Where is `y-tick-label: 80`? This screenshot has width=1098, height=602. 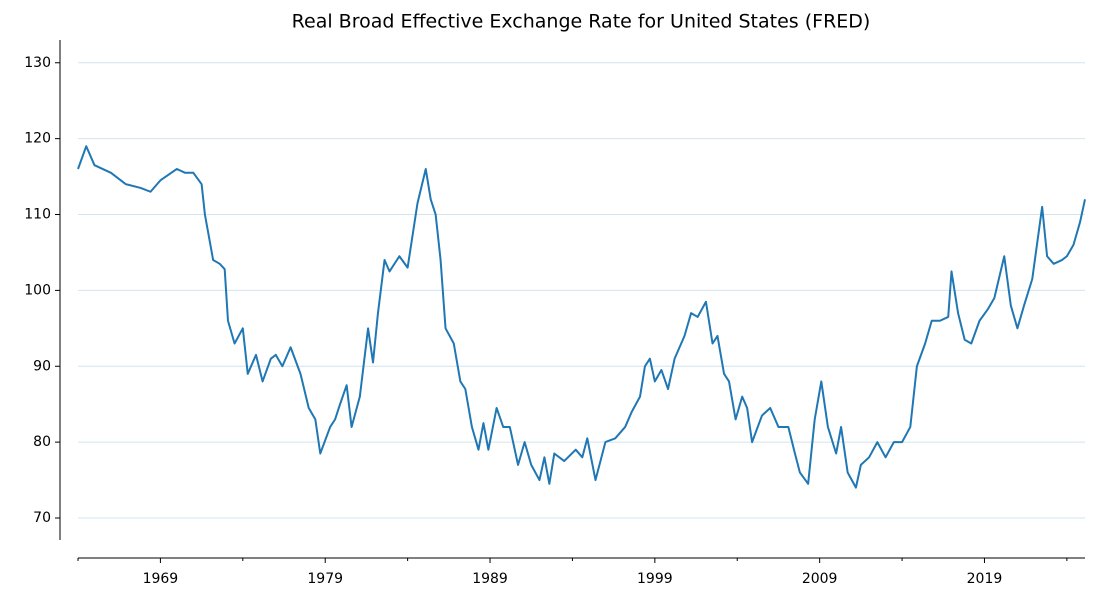
y-tick-label: 80 is located at coordinates (42, 442).